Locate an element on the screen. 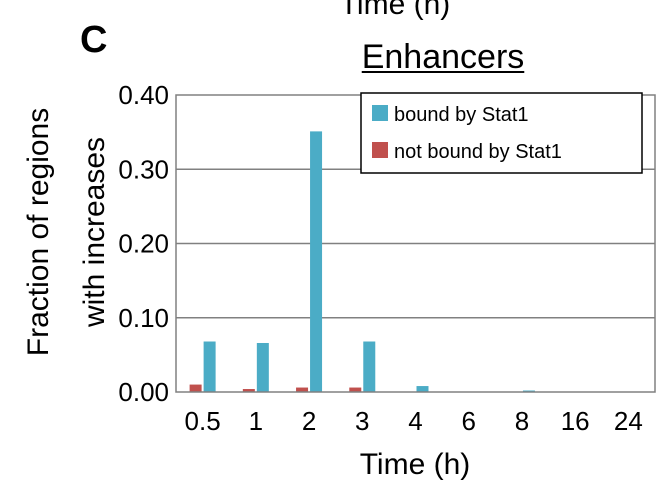 The width and height of the screenshot is (670, 485). x-axis-ticks: 0.5 1 2 3 4 6 8 16 24 is located at coordinates (414, 421).